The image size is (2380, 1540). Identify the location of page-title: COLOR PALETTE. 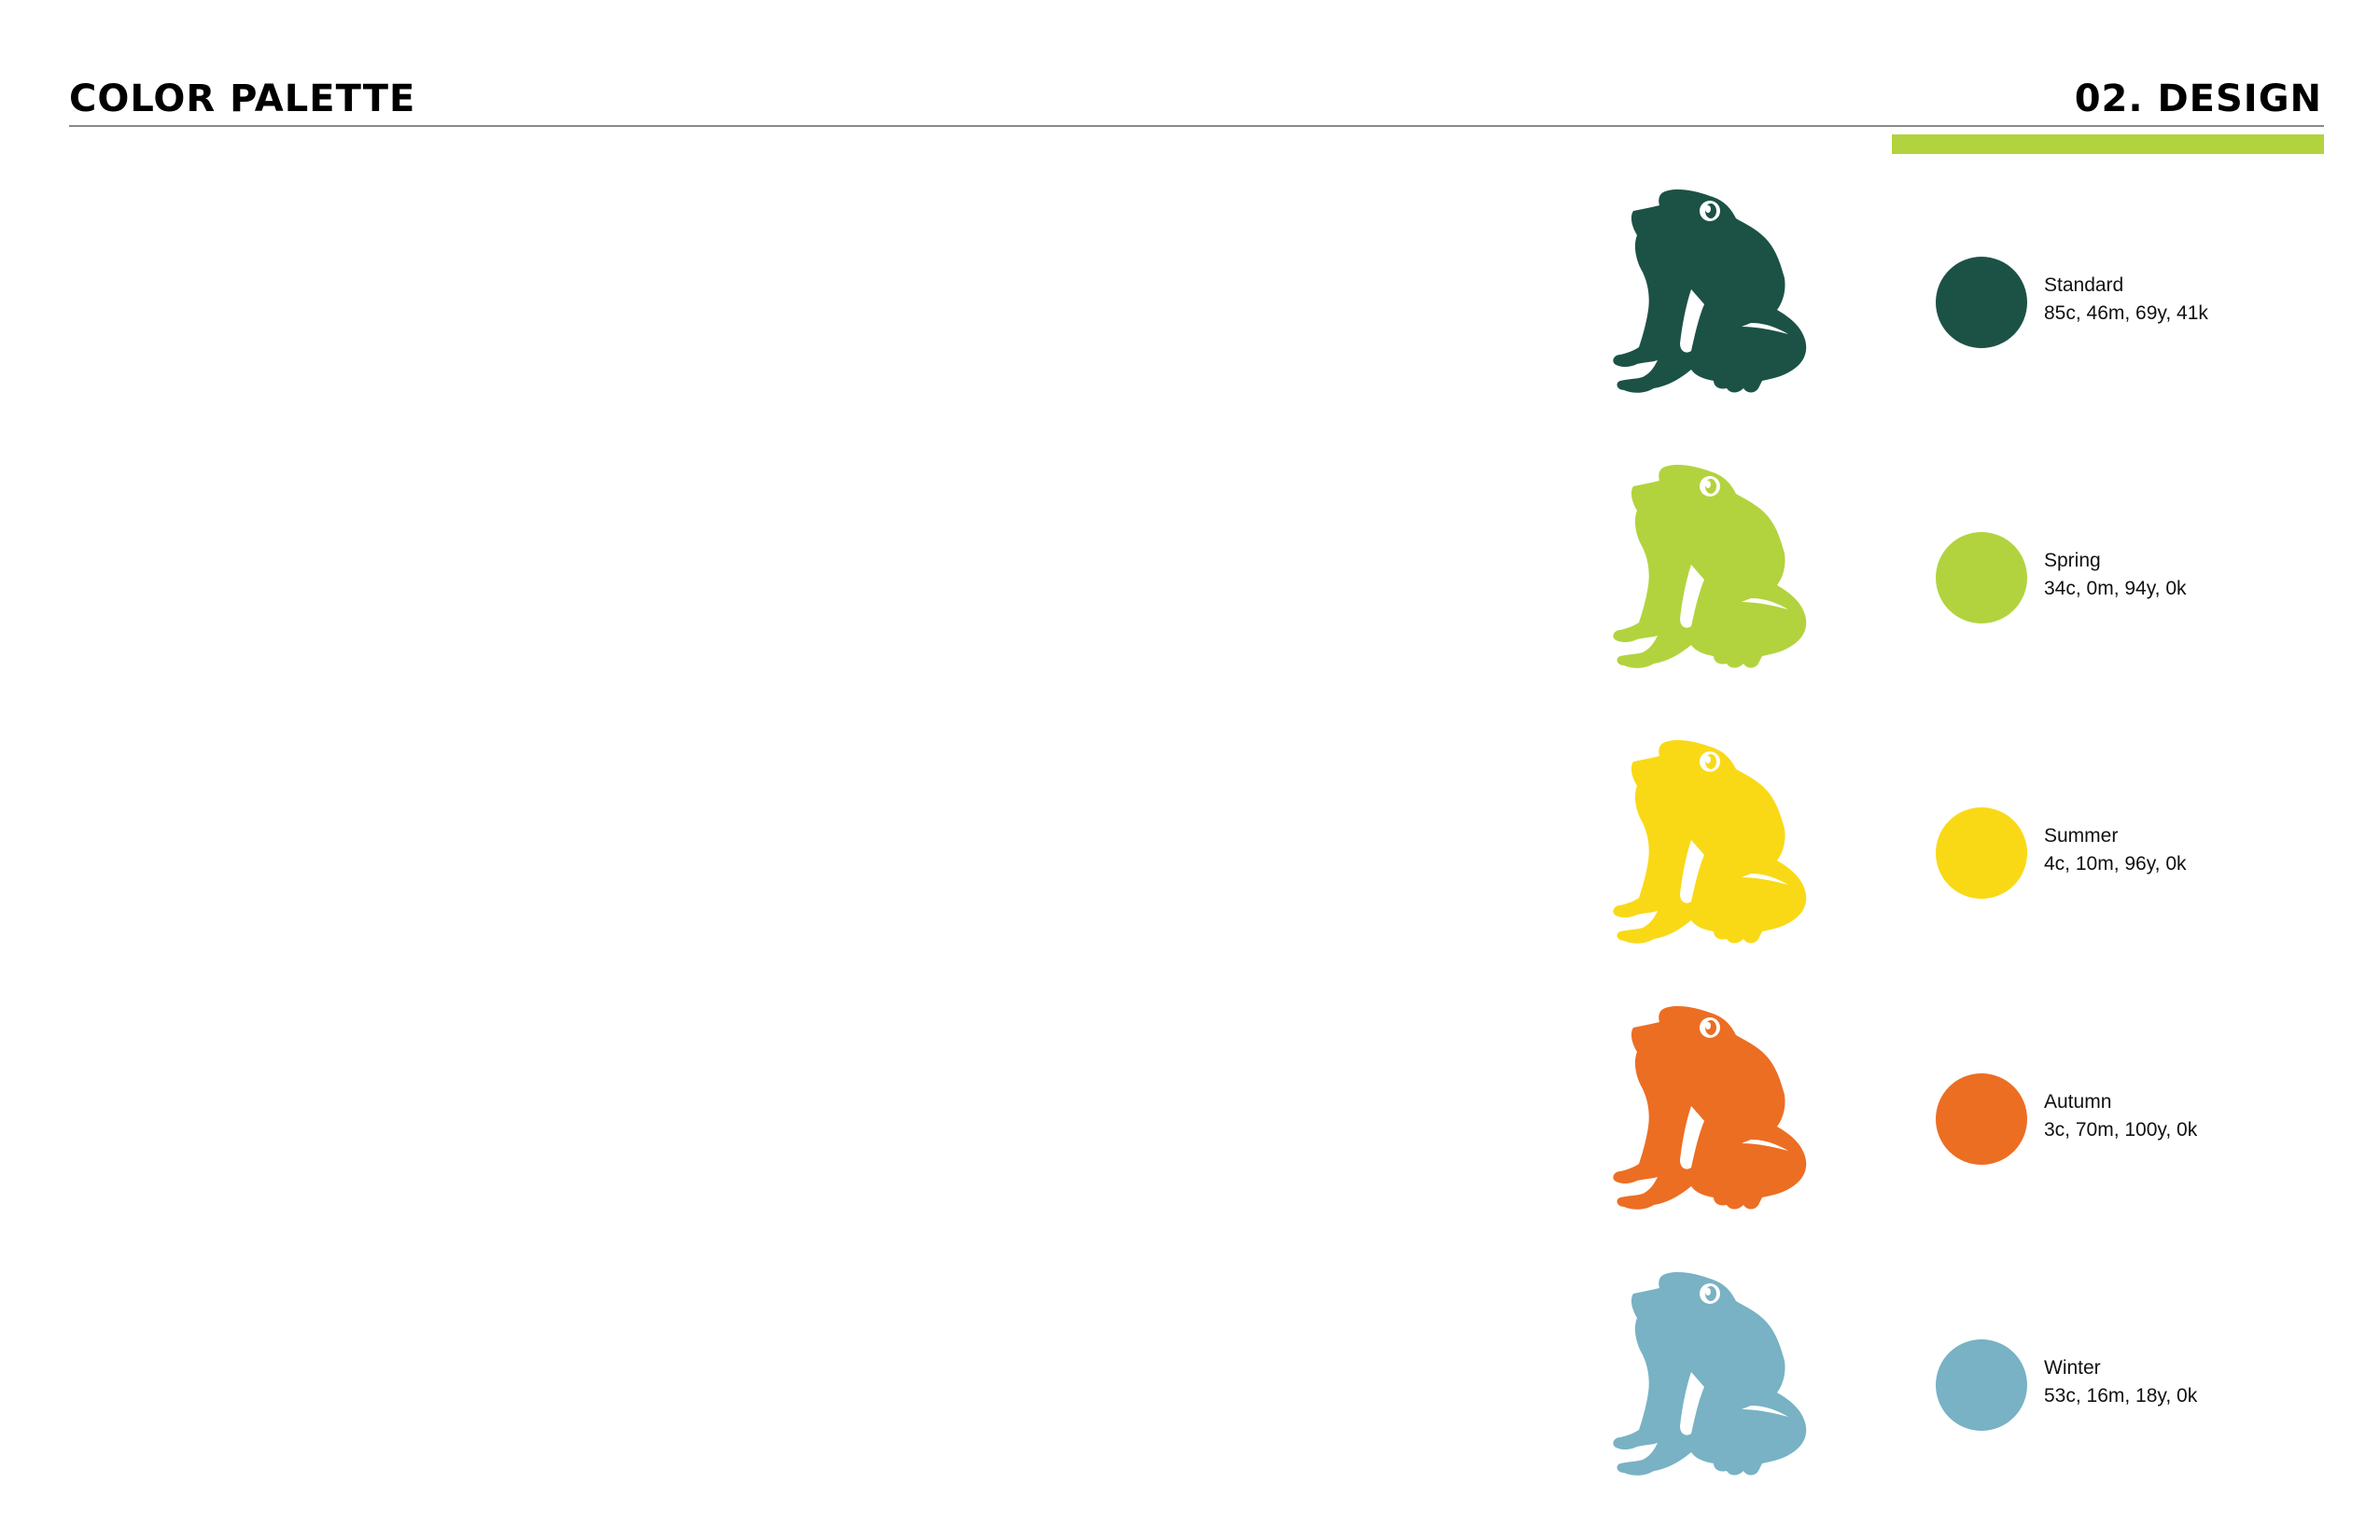
(242, 98).